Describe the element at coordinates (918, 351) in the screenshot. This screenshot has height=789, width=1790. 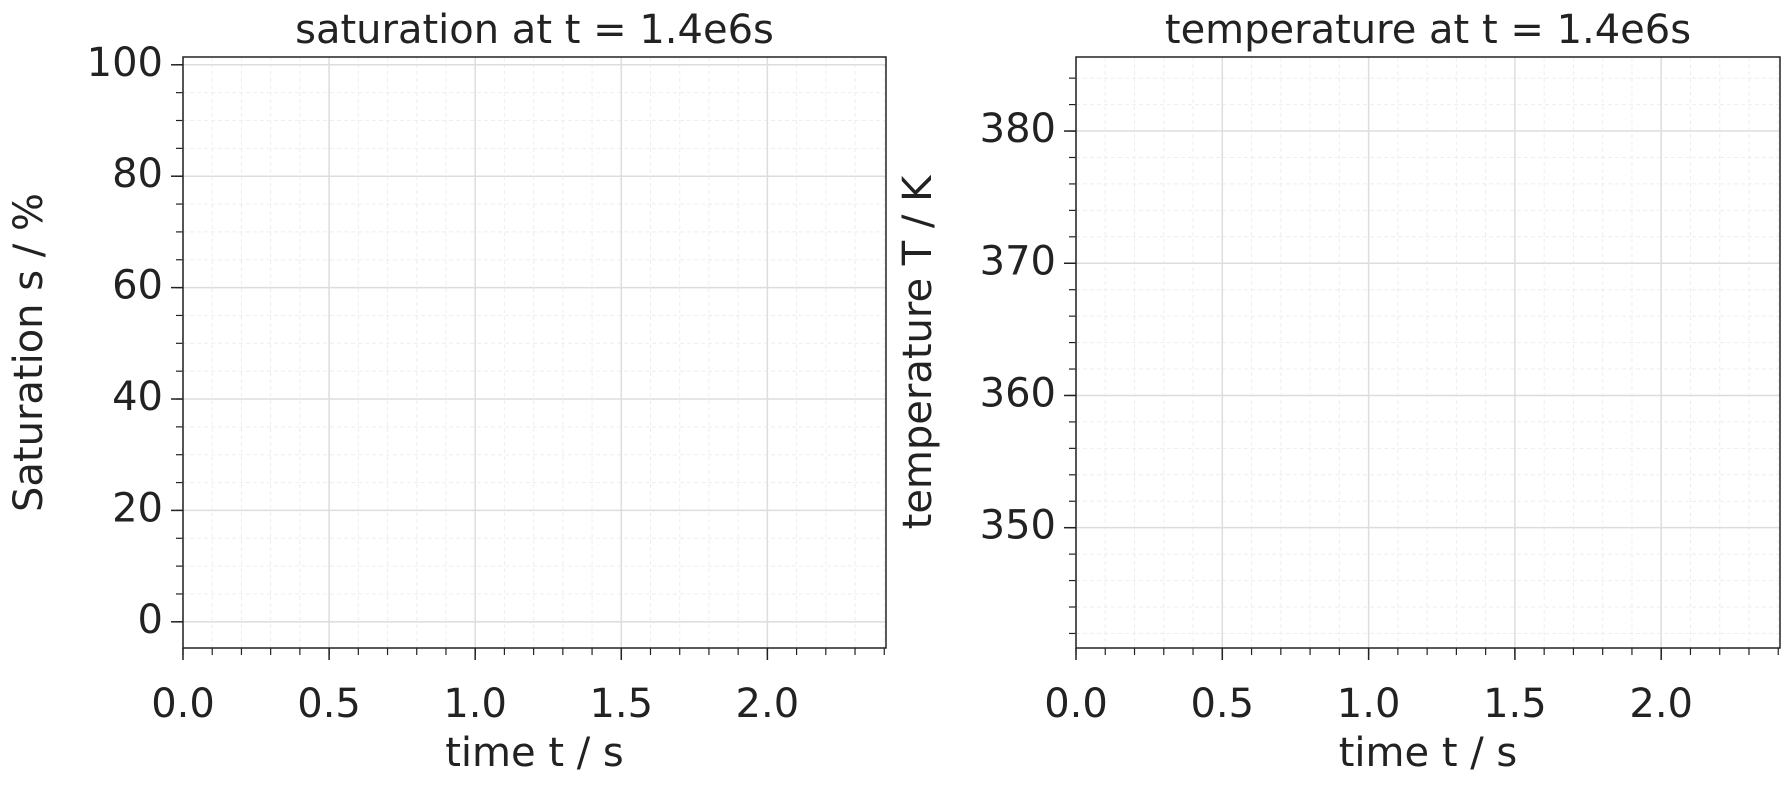
I see `y-axis-label: temperature T / K` at that location.